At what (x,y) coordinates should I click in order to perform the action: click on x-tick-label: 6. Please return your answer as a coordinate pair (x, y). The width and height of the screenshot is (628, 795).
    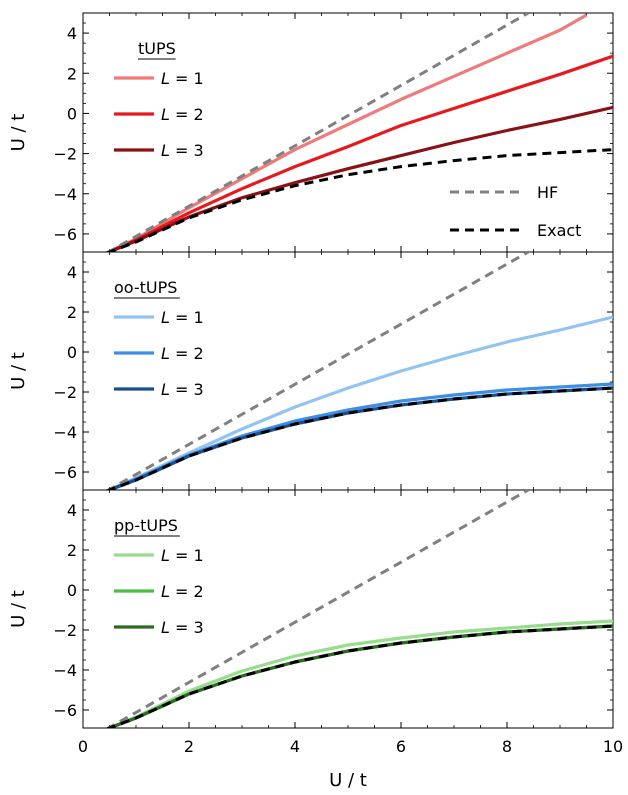
    Looking at the image, I should click on (401, 746).